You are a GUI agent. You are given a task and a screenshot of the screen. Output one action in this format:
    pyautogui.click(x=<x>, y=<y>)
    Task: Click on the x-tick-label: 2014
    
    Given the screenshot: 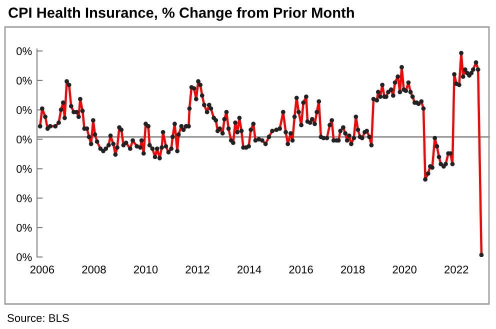 What is the action you would take?
    pyautogui.click(x=249, y=270)
    